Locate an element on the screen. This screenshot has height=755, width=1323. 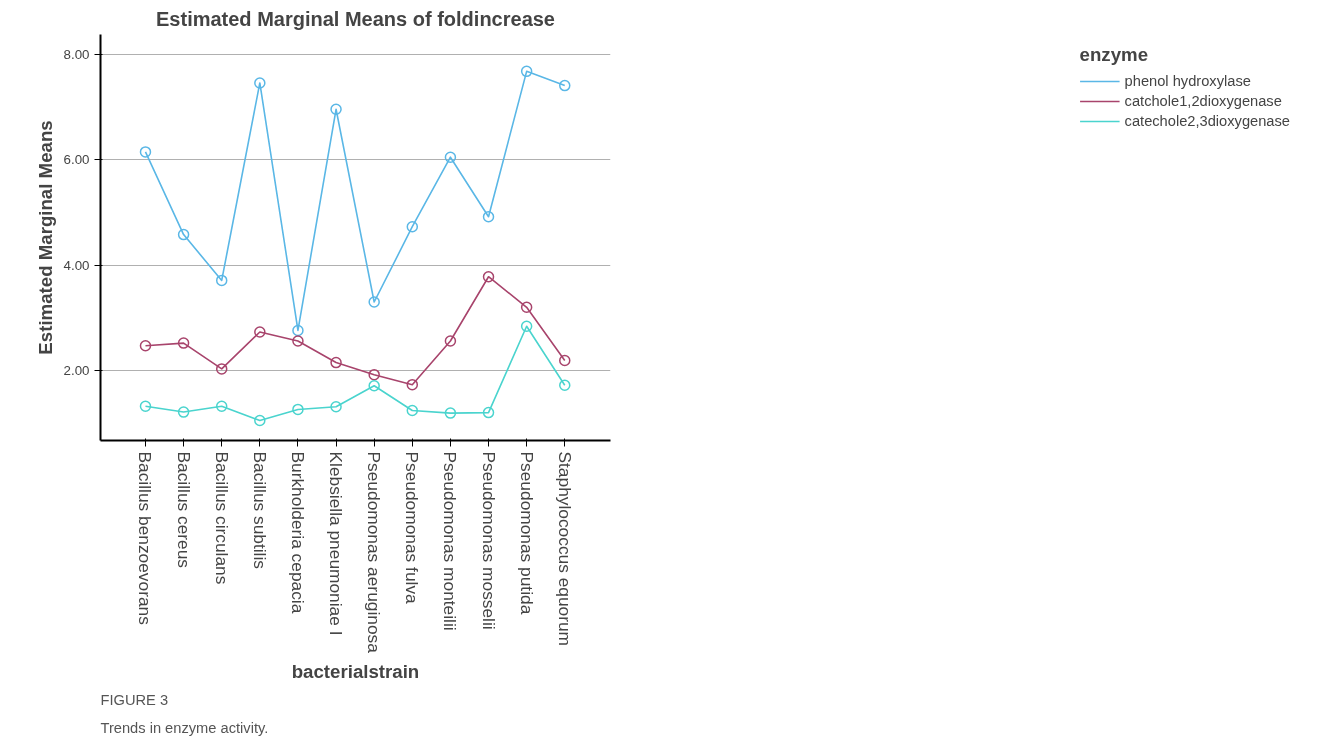
x-tick-label: Bacillus benzoevorans is located at coordinates (145, 538).